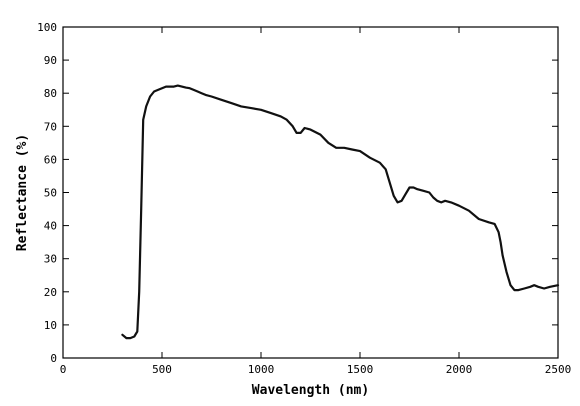  What do you see at coordinates (50, 325) in the screenshot?
I see `y-tick-label: 10` at bounding box center [50, 325].